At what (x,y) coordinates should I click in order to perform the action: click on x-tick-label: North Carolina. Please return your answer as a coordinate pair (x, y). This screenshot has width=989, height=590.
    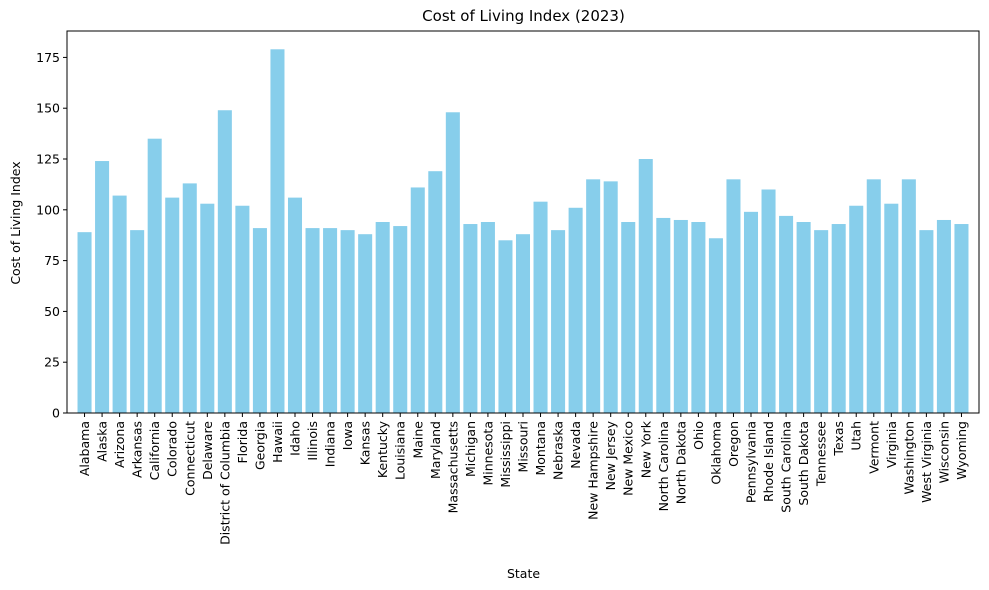
    Looking at the image, I should click on (663, 466).